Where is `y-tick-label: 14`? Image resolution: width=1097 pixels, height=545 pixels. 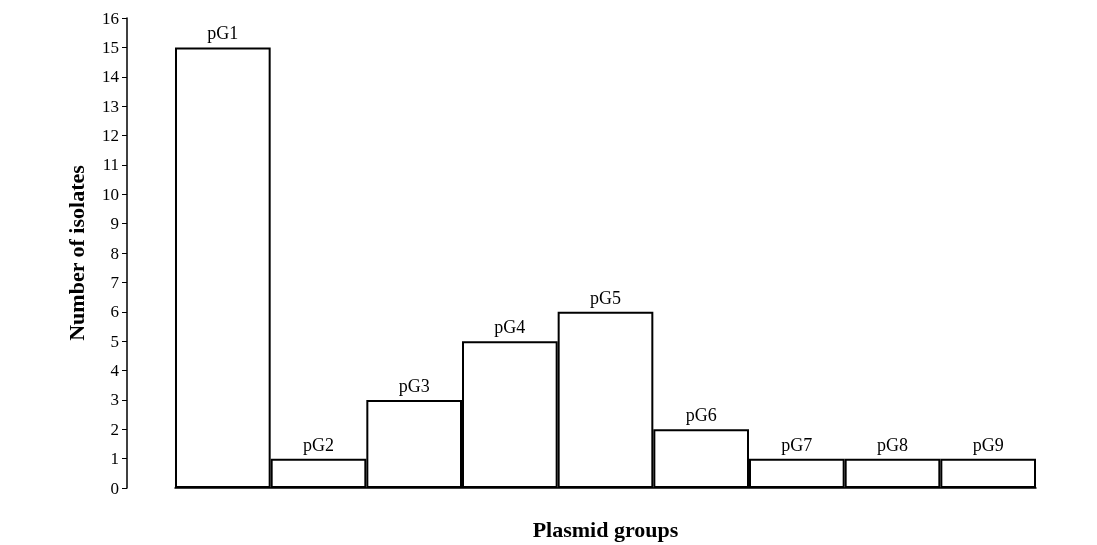 y-tick-label: 14 is located at coordinates (111, 77).